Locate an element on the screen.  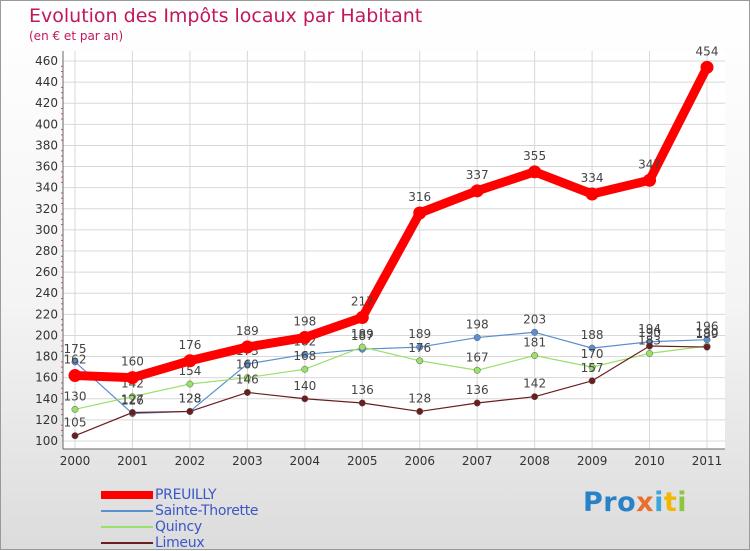
data-label-quincy-2007: 167 is located at coordinates (477, 357).